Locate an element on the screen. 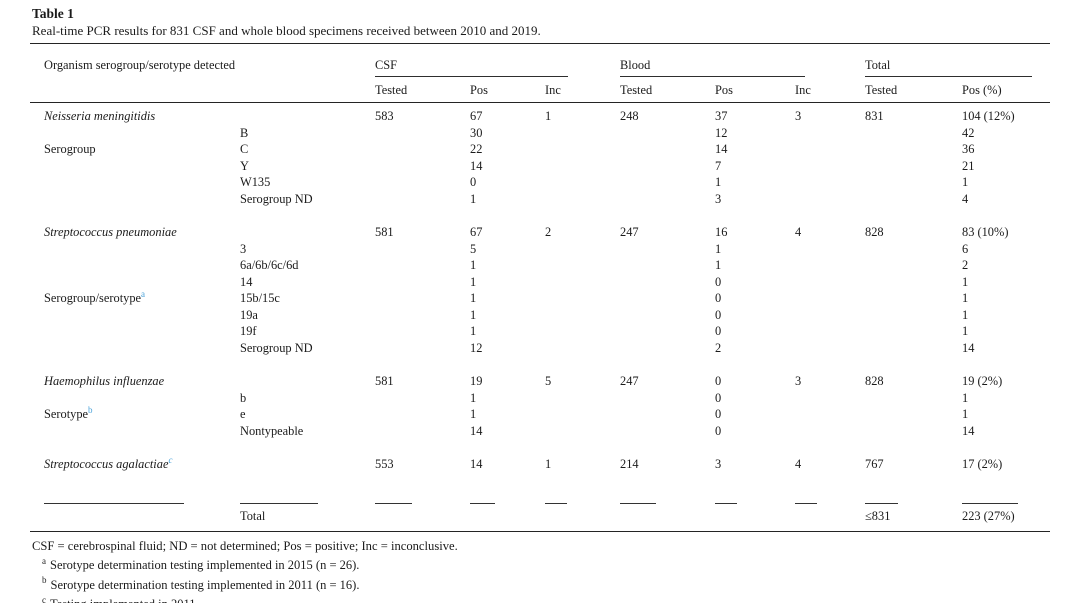  footnote-c: c Testing implemented in 2011. is located at coordinates (541, 599).